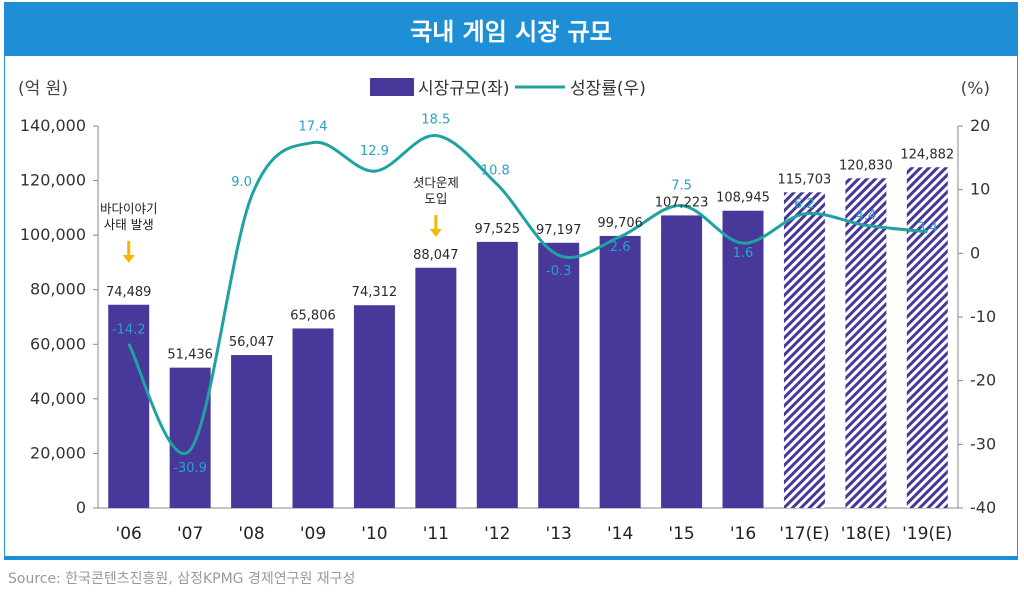 The image size is (1024, 592). I want to click on source-note: Source: 한국콘텐츠진흥원, 삼정KPMG 경제연구원 재구성, so click(182, 579).